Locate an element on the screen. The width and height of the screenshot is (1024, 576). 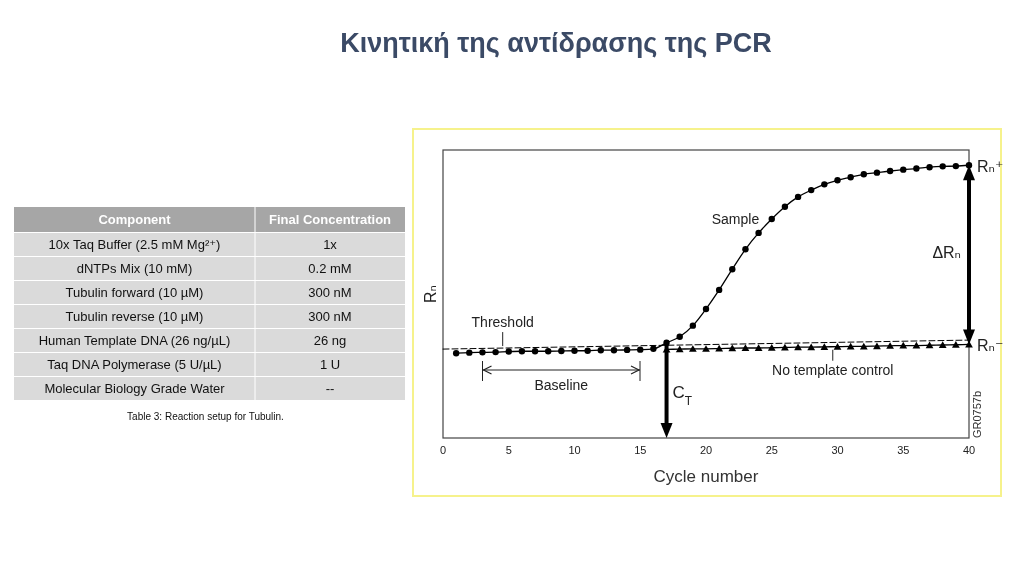
x-tick-label: 10 is located at coordinates (574, 450).